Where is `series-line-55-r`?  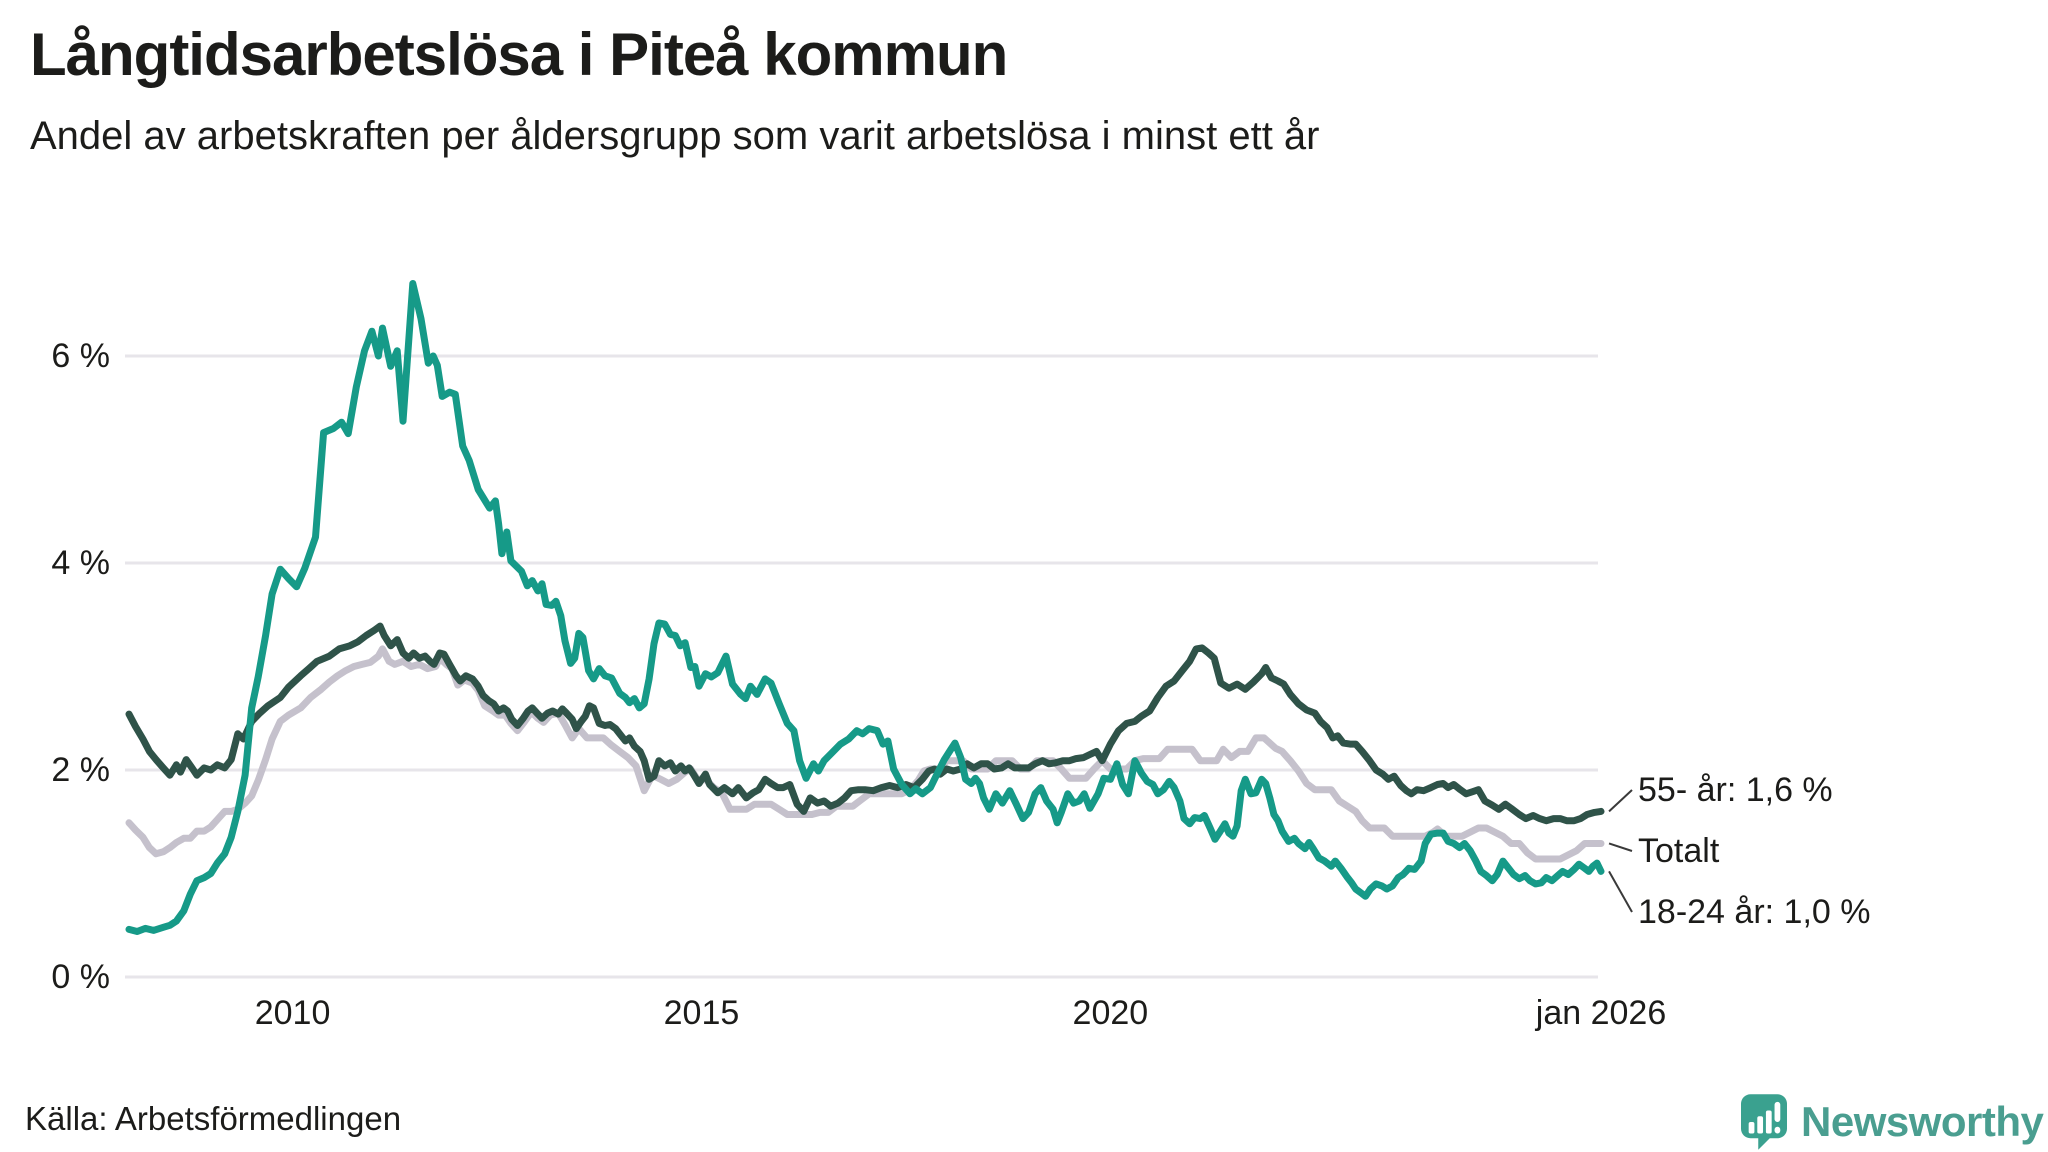
series-line-55-r is located at coordinates (865, 723).